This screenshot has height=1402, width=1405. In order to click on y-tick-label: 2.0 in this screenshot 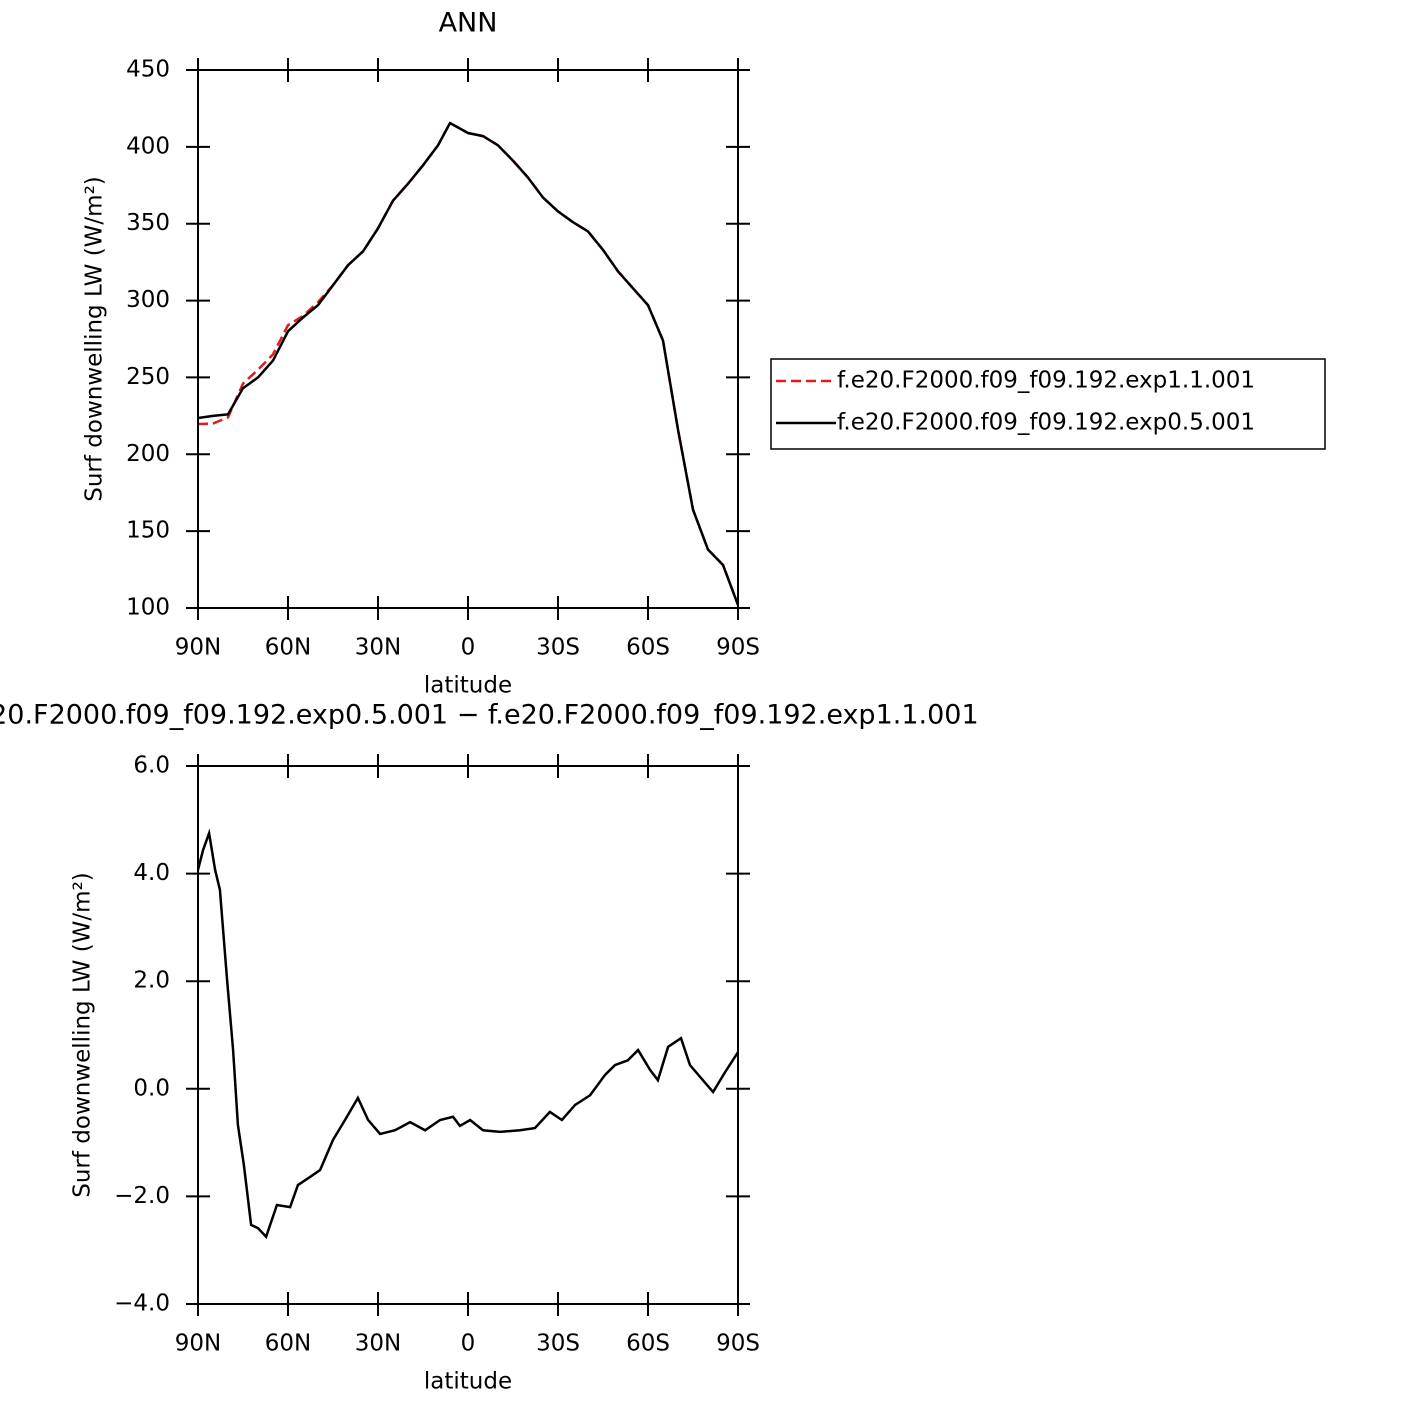, I will do `click(151, 981)`.